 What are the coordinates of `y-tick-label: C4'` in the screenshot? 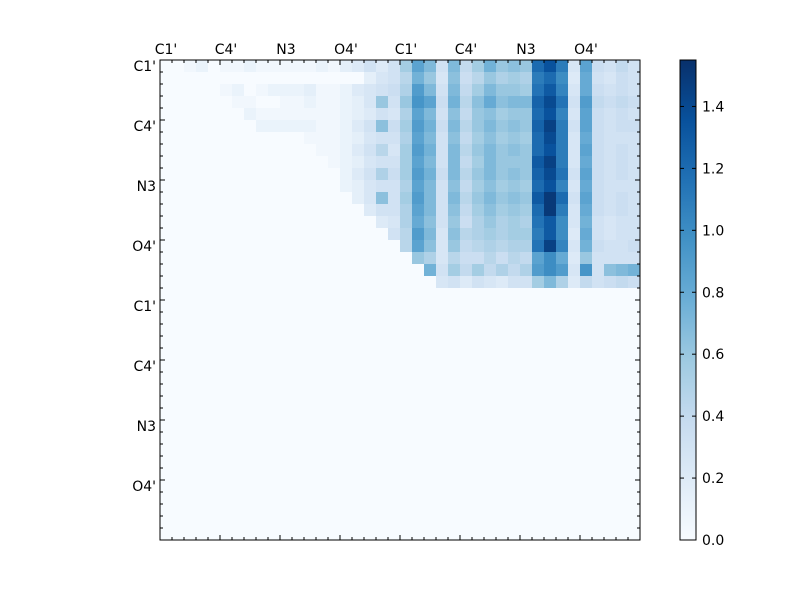 It's located at (144, 367).